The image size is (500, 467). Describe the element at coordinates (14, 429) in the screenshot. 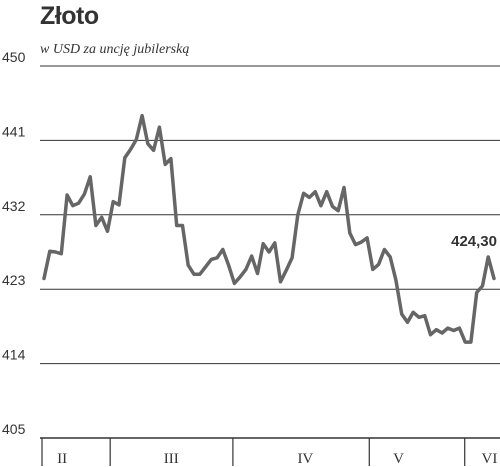

I see `y-tick-label: 405` at that location.